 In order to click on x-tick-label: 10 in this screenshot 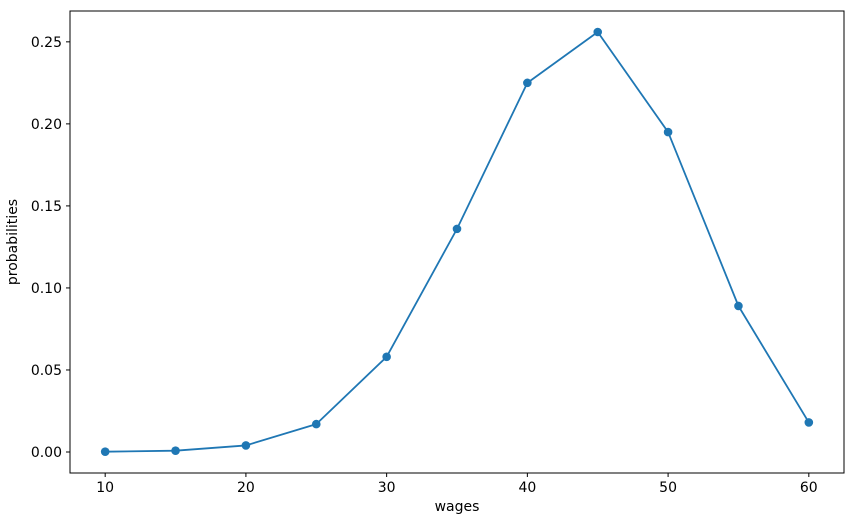, I will do `click(105, 488)`.